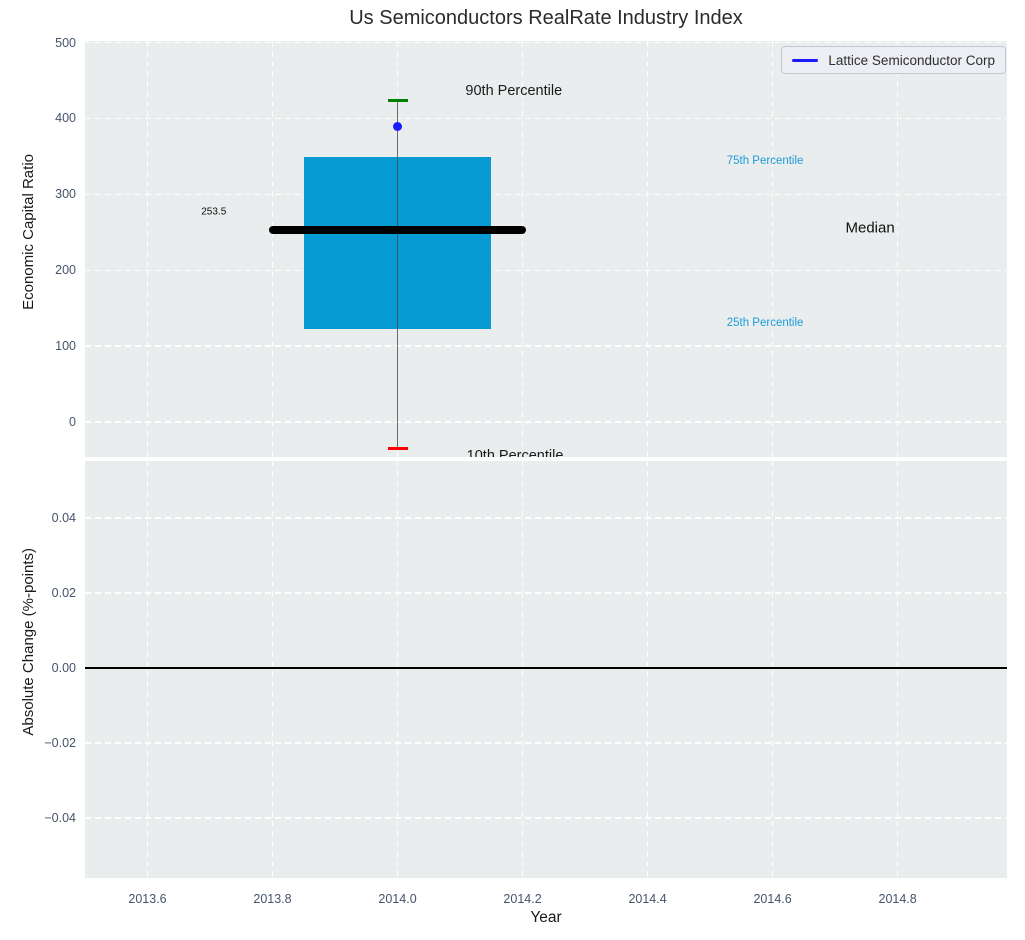 Image resolution: width=1025 pixels, height=940 pixels. What do you see at coordinates (805, 60) in the screenshot?
I see `legend-line-sample` at bounding box center [805, 60].